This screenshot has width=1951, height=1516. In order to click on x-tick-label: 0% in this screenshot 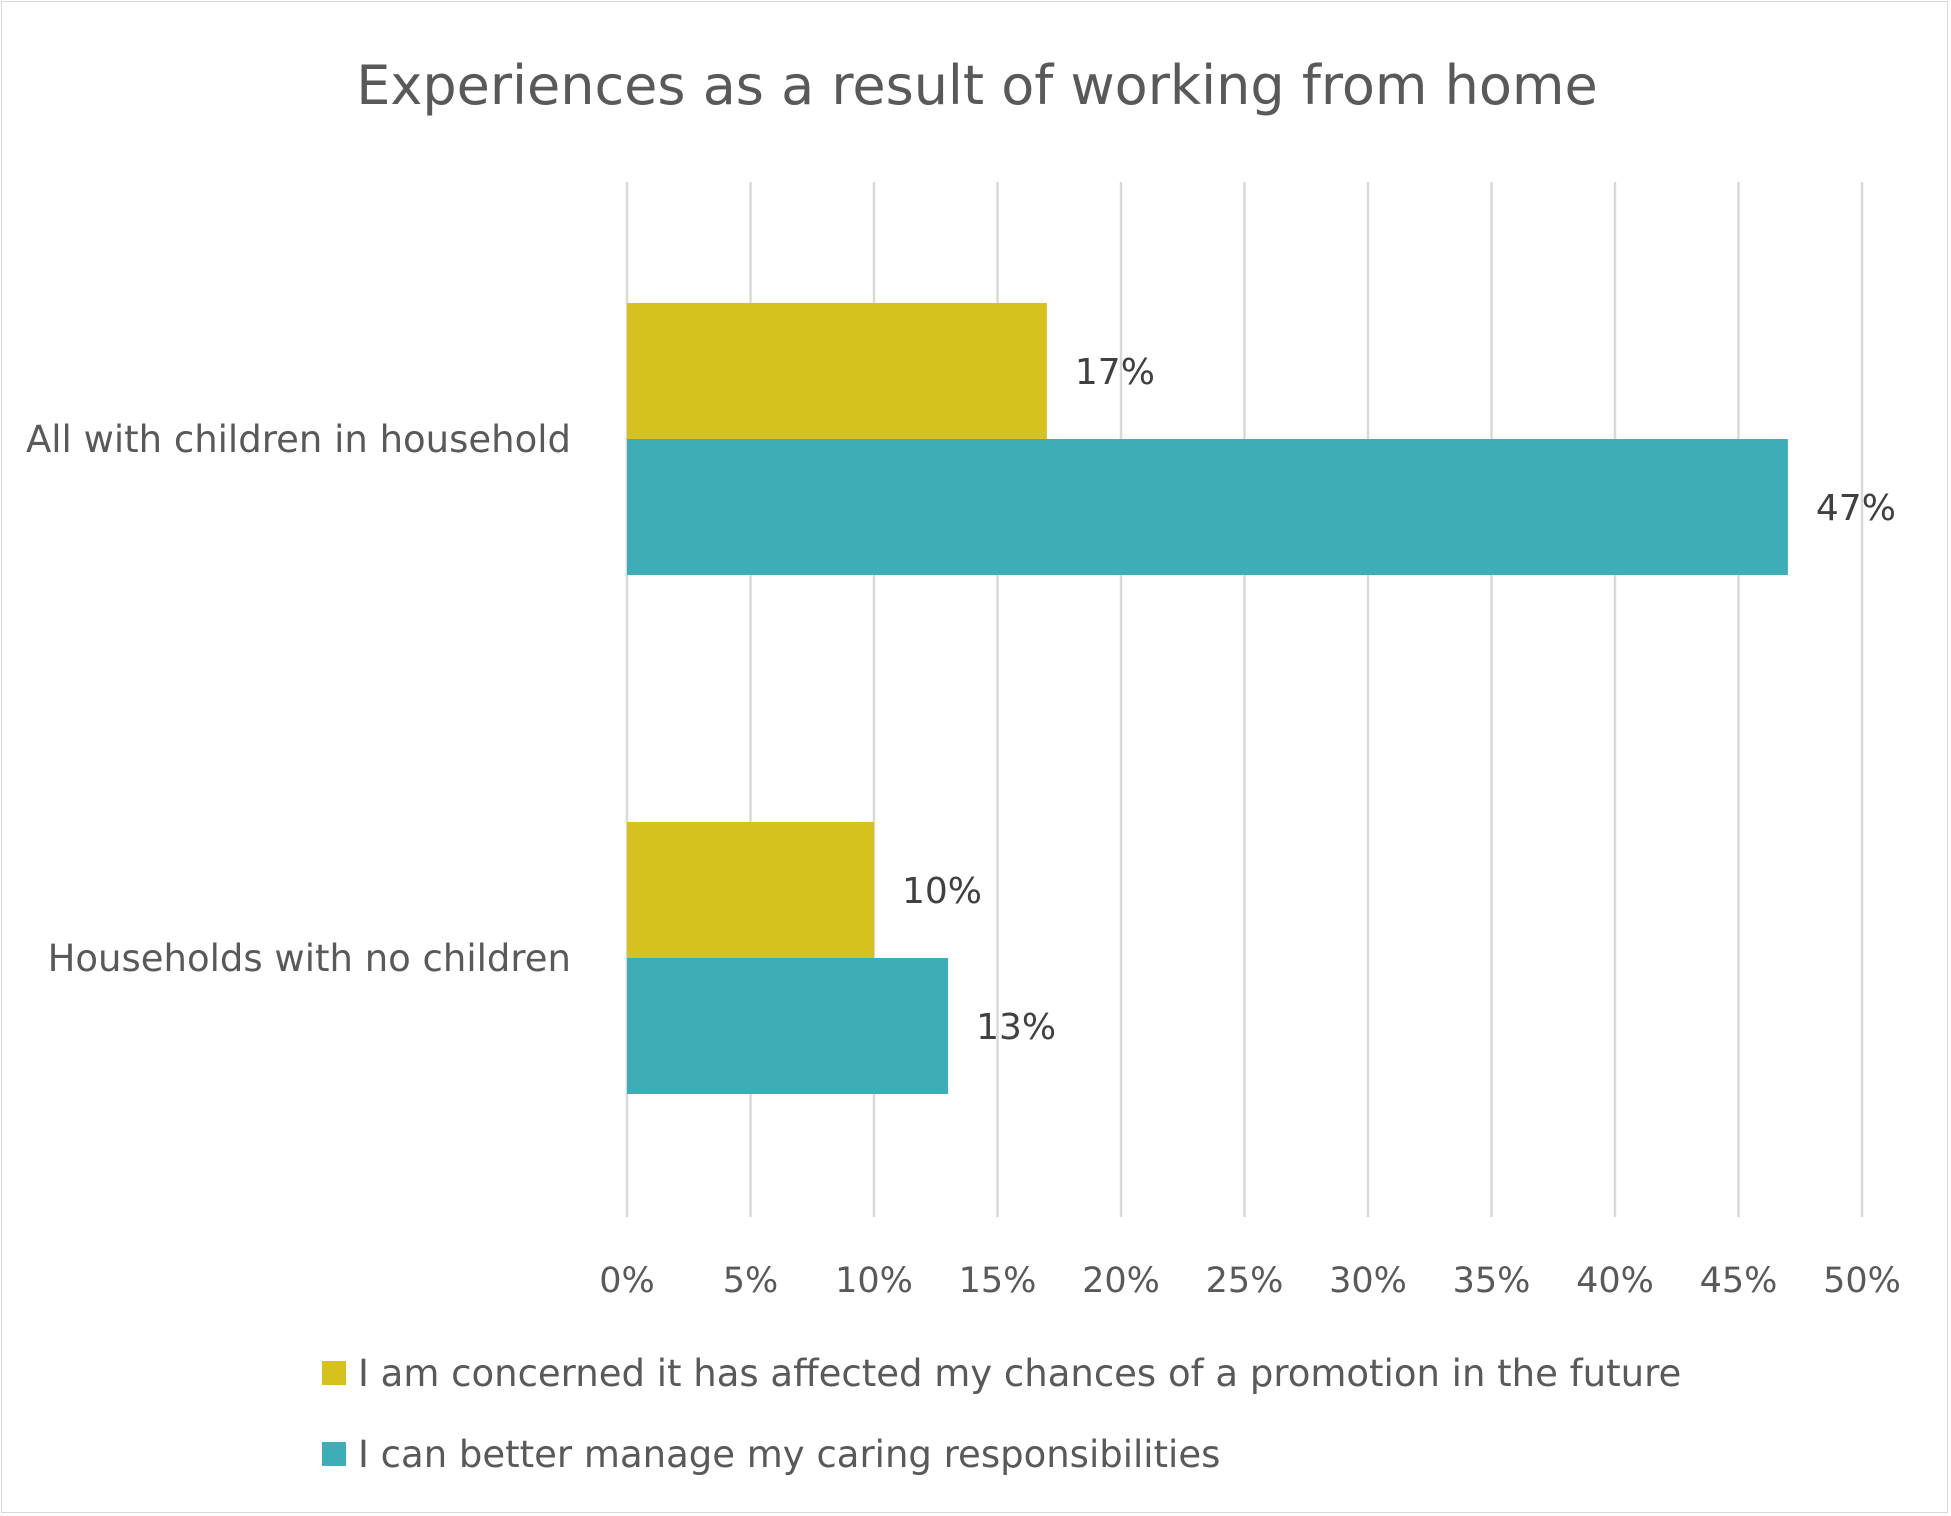, I will do `click(627, 1281)`.